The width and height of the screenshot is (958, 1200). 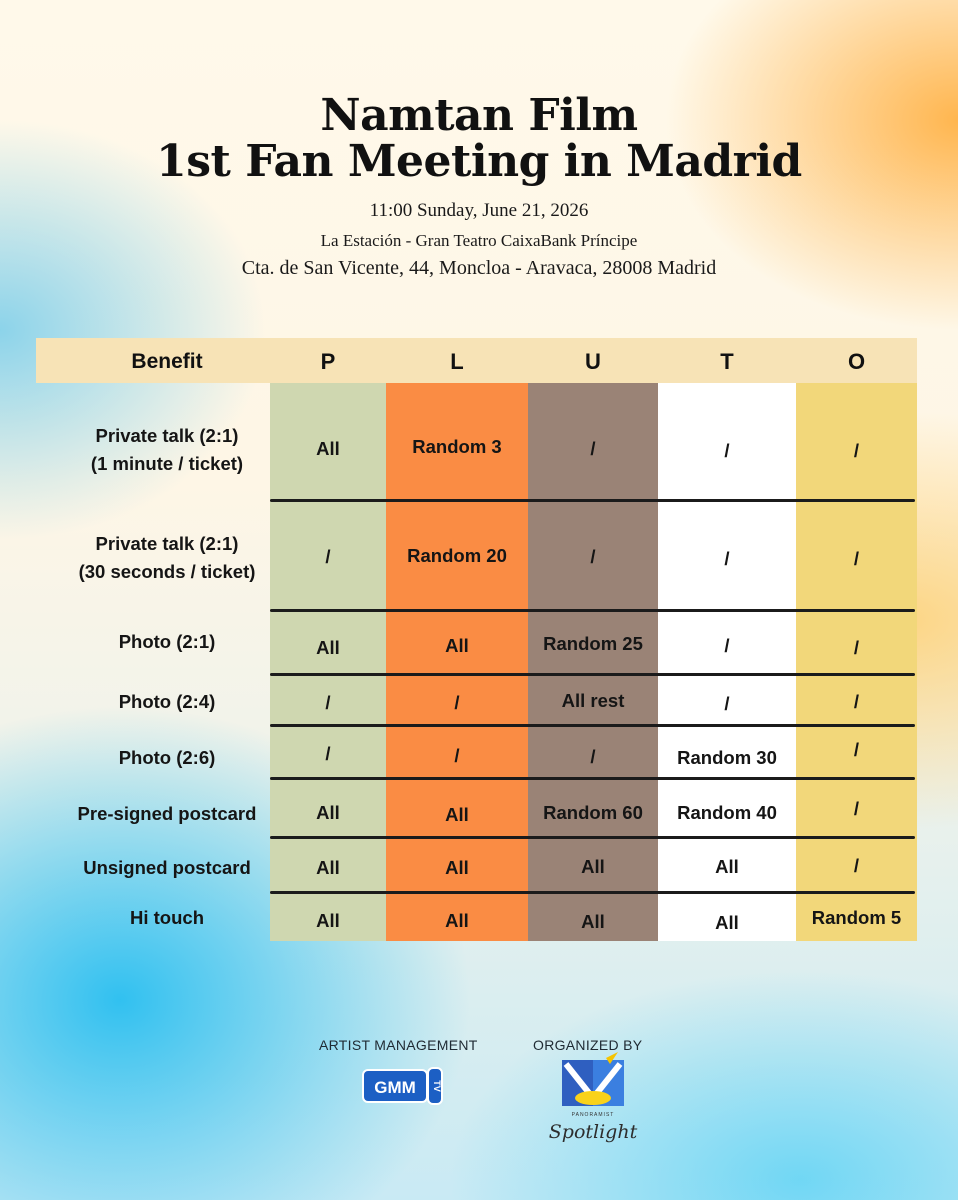 I want to click on cell-photo-2-6-o: /, so click(x=856, y=749).